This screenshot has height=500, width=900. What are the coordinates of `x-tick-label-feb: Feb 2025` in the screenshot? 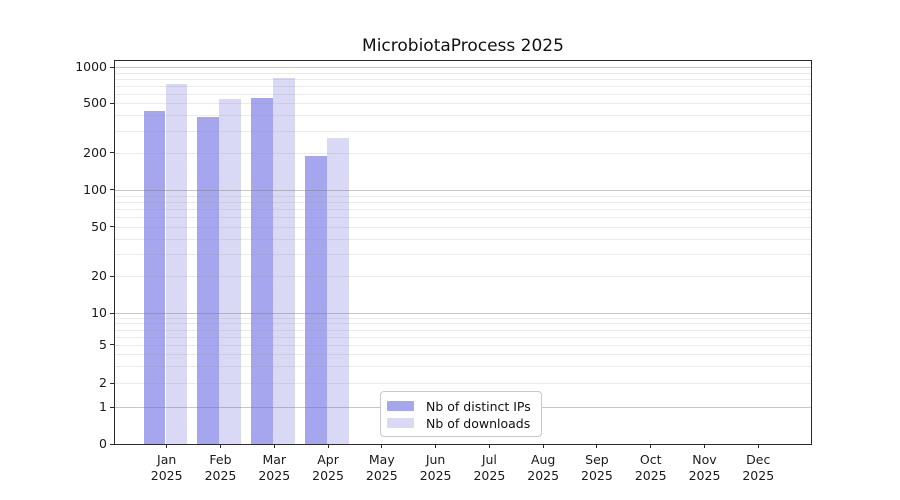 It's located at (220, 467).